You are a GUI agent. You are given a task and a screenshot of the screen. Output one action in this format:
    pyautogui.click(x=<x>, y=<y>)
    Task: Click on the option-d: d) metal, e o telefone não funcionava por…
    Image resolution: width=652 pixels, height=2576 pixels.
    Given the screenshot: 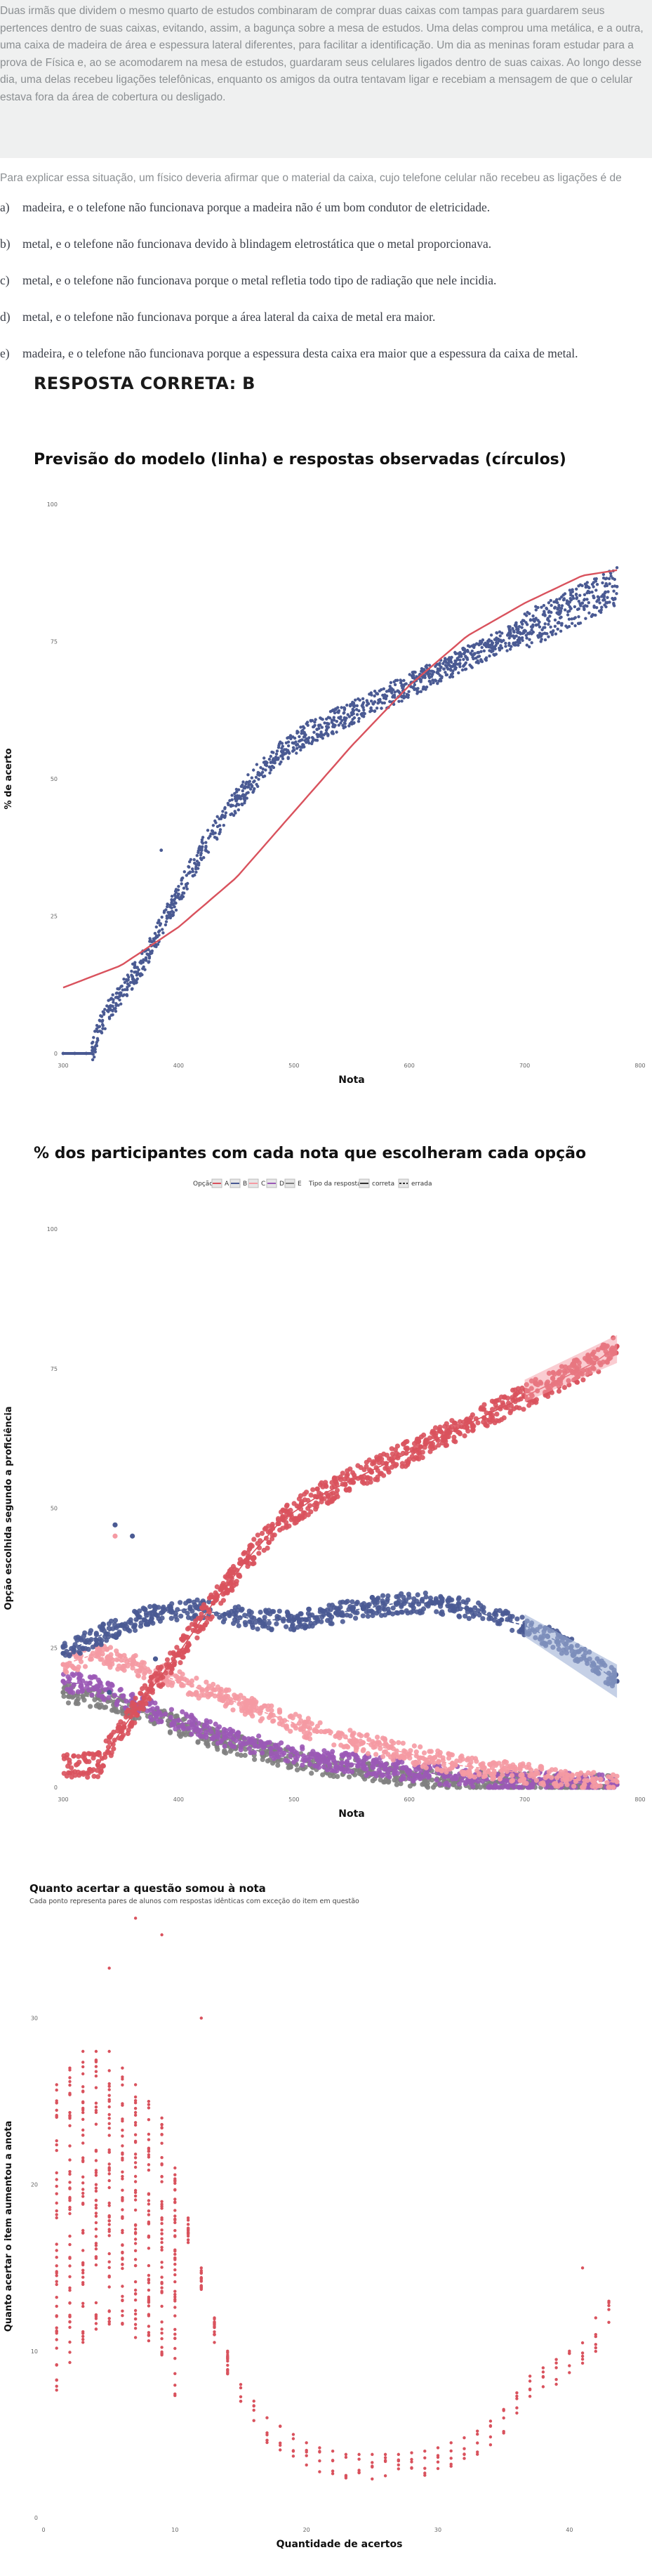 What is the action you would take?
    pyautogui.click(x=326, y=328)
    